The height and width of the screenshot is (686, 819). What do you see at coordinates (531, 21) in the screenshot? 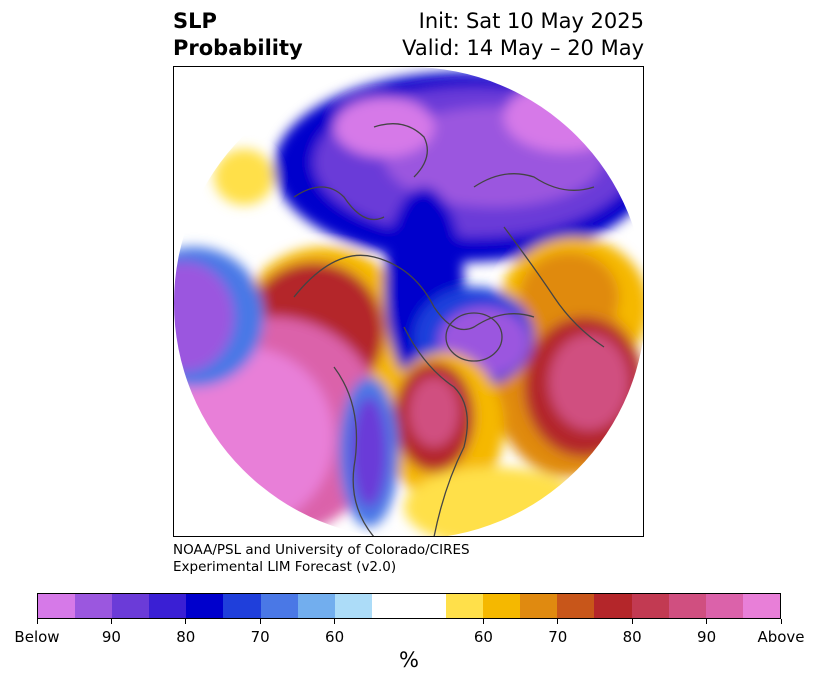
I see `init-date: Init: Sat 10 May 2025` at bounding box center [531, 21].